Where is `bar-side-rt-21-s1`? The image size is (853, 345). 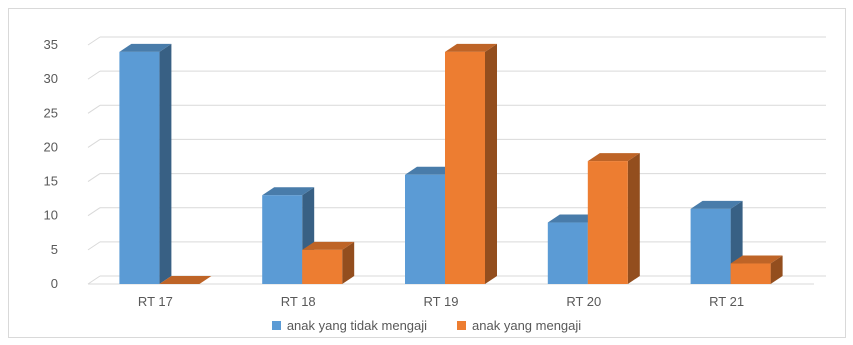 bar-side-rt-21-s1 is located at coordinates (776, 269).